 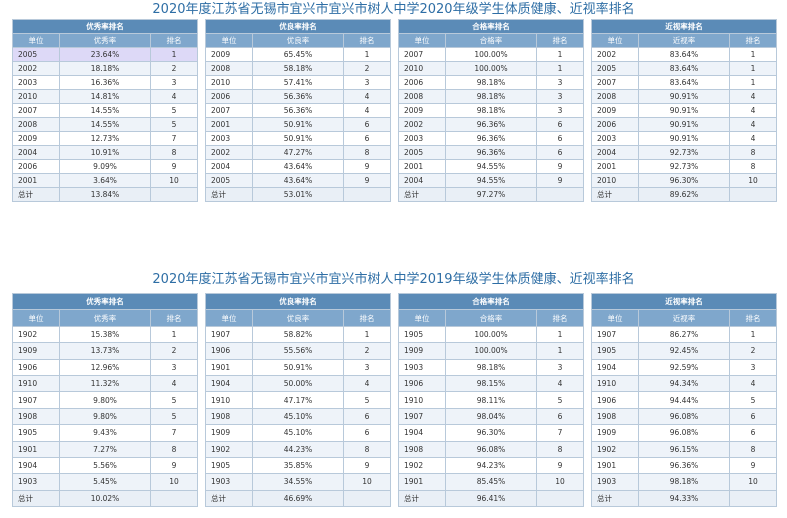 I want to click on table-row: 2010 96.30% 10, so click(x=684, y=180).